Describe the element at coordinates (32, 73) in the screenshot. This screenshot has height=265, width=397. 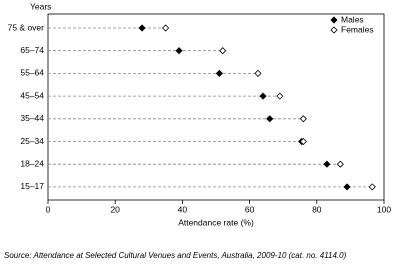
I see `y-tick-label: 55–64` at that location.